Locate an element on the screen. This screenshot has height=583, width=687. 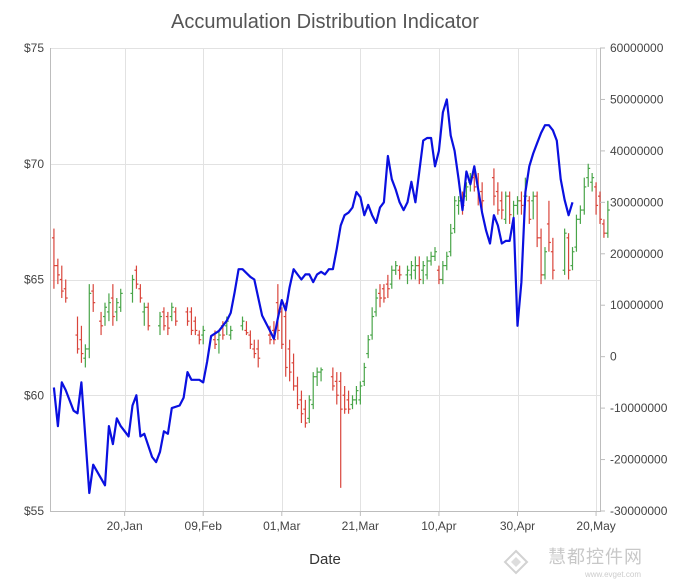
right-y-tick-label: 60000000 is located at coordinates (637, 48).